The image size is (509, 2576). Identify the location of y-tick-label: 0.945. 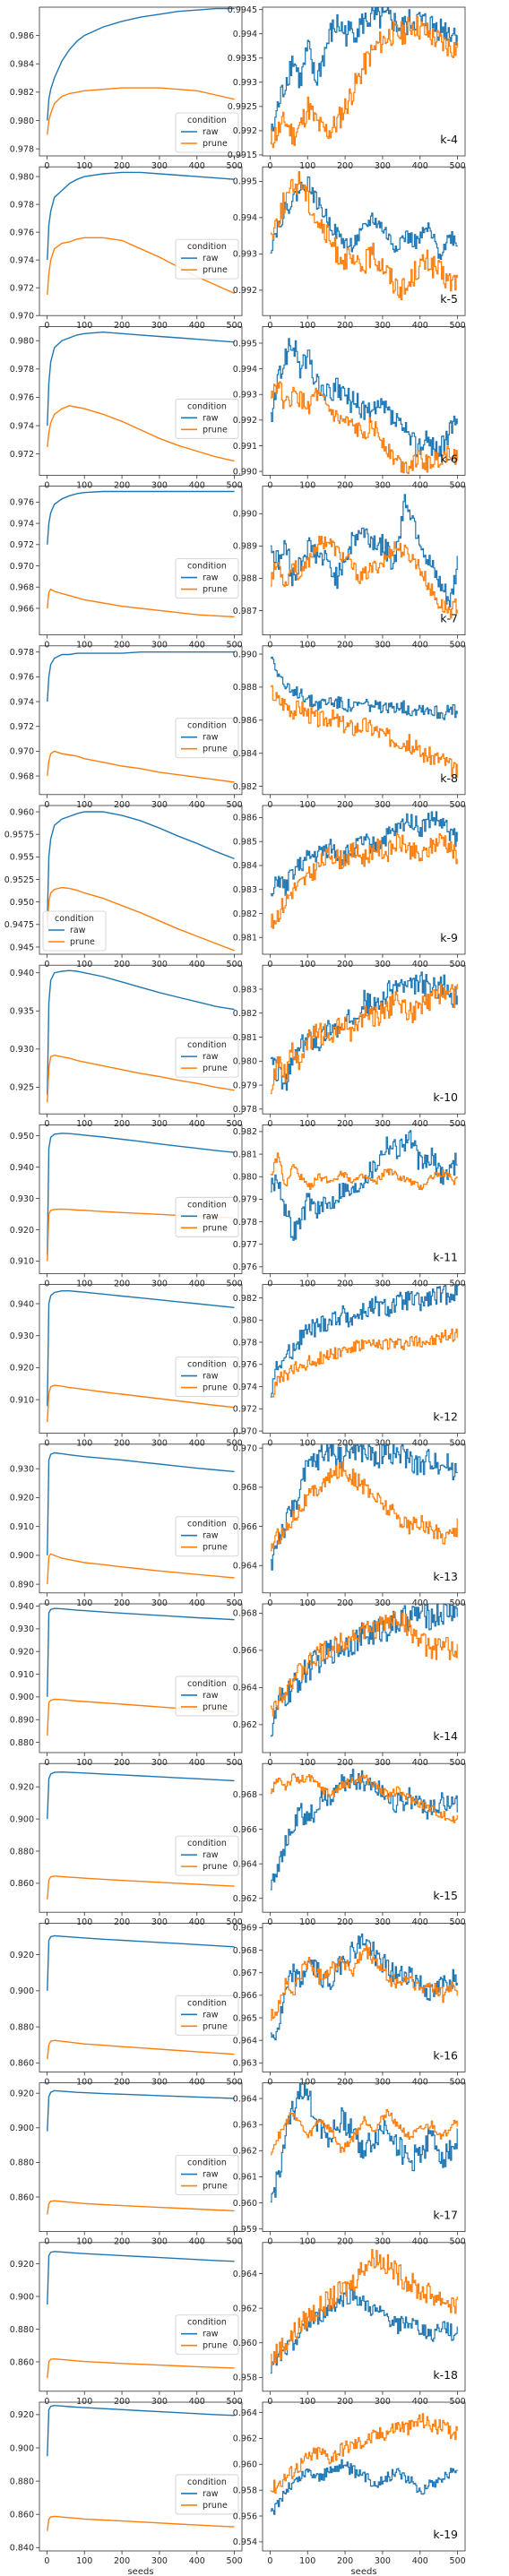
(22, 948).